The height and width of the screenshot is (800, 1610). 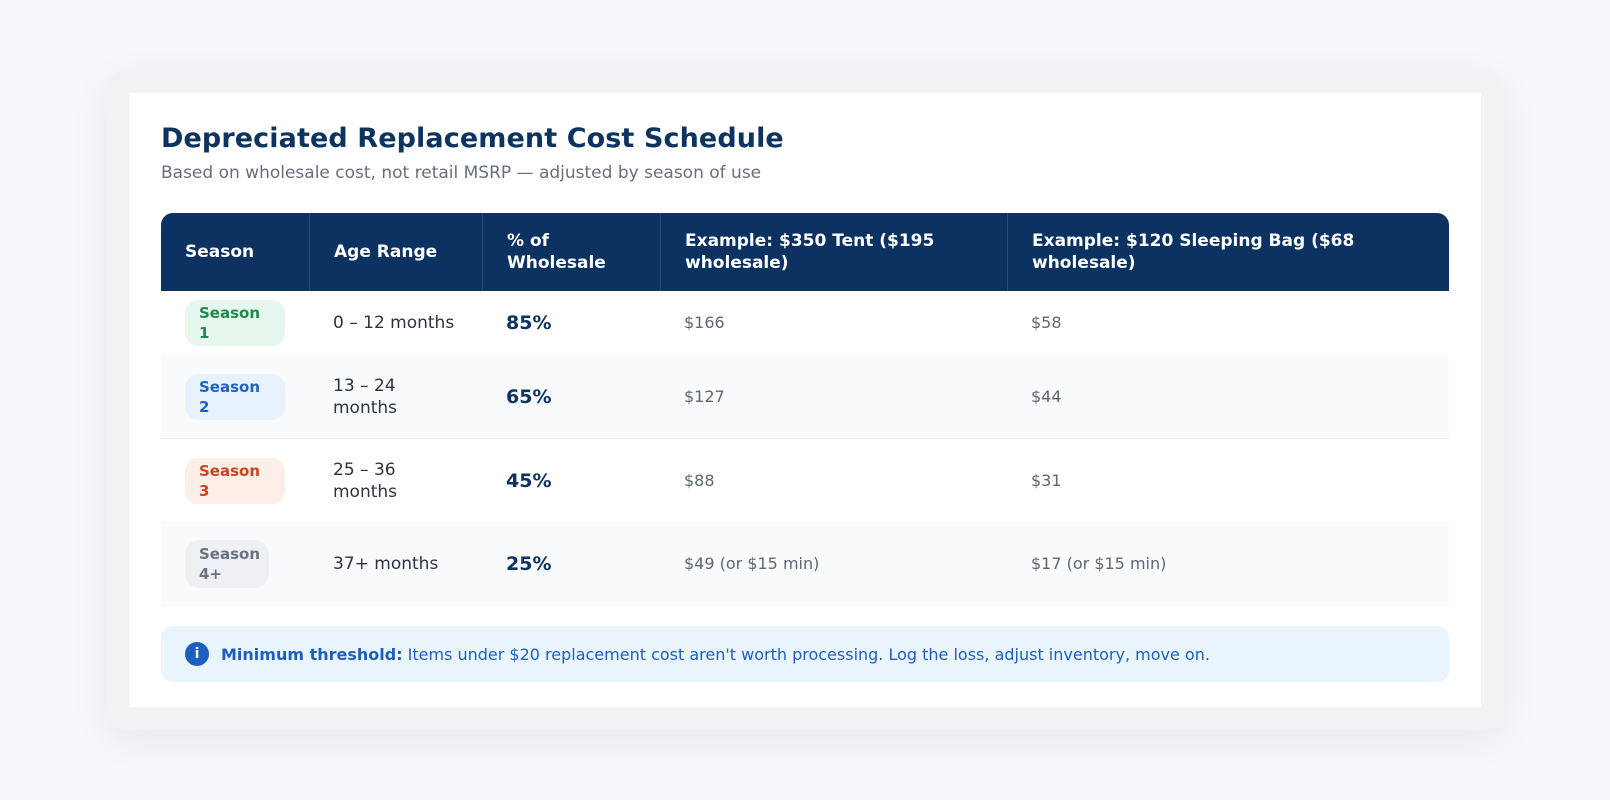 I want to click on page-title: Depreciated Replacement Cost Schedule, so click(x=472, y=138).